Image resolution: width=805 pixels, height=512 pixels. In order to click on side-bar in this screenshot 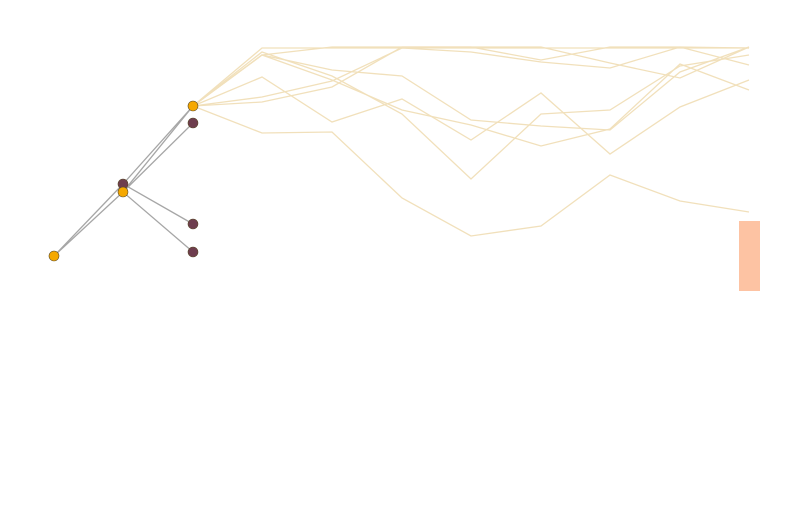, I will do `click(749, 256)`.